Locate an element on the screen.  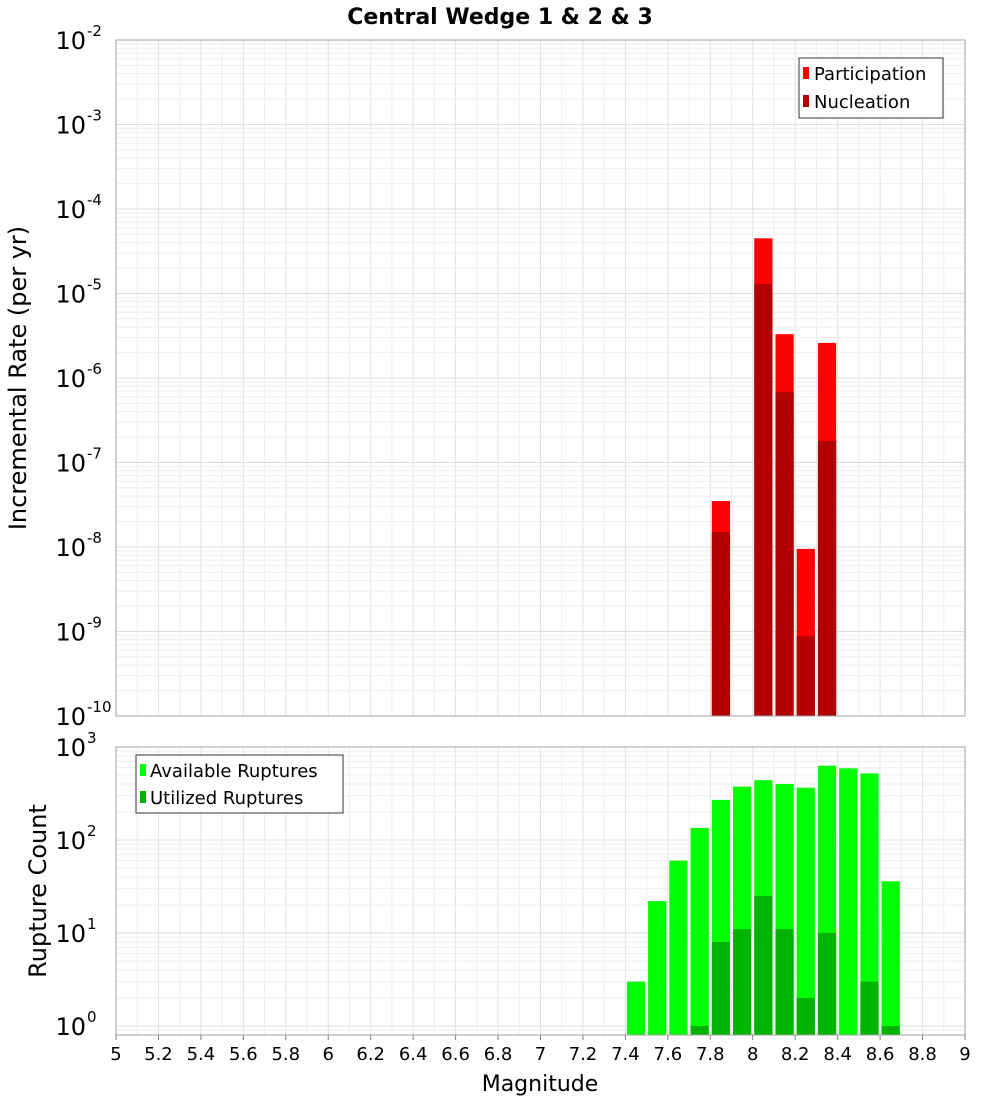
x-tick-label: 6.6 is located at coordinates (455, 1054).